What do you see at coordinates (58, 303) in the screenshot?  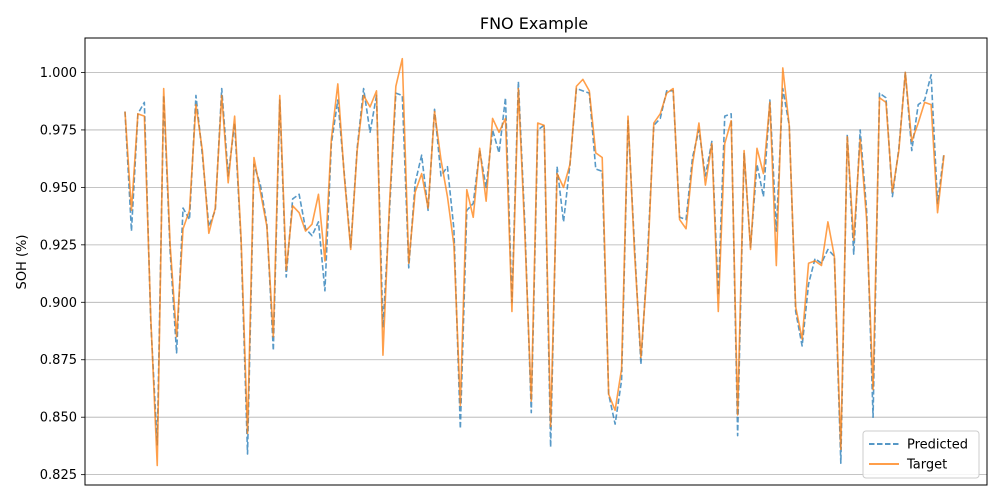 I see `y-tick-label: 0.900` at bounding box center [58, 303].